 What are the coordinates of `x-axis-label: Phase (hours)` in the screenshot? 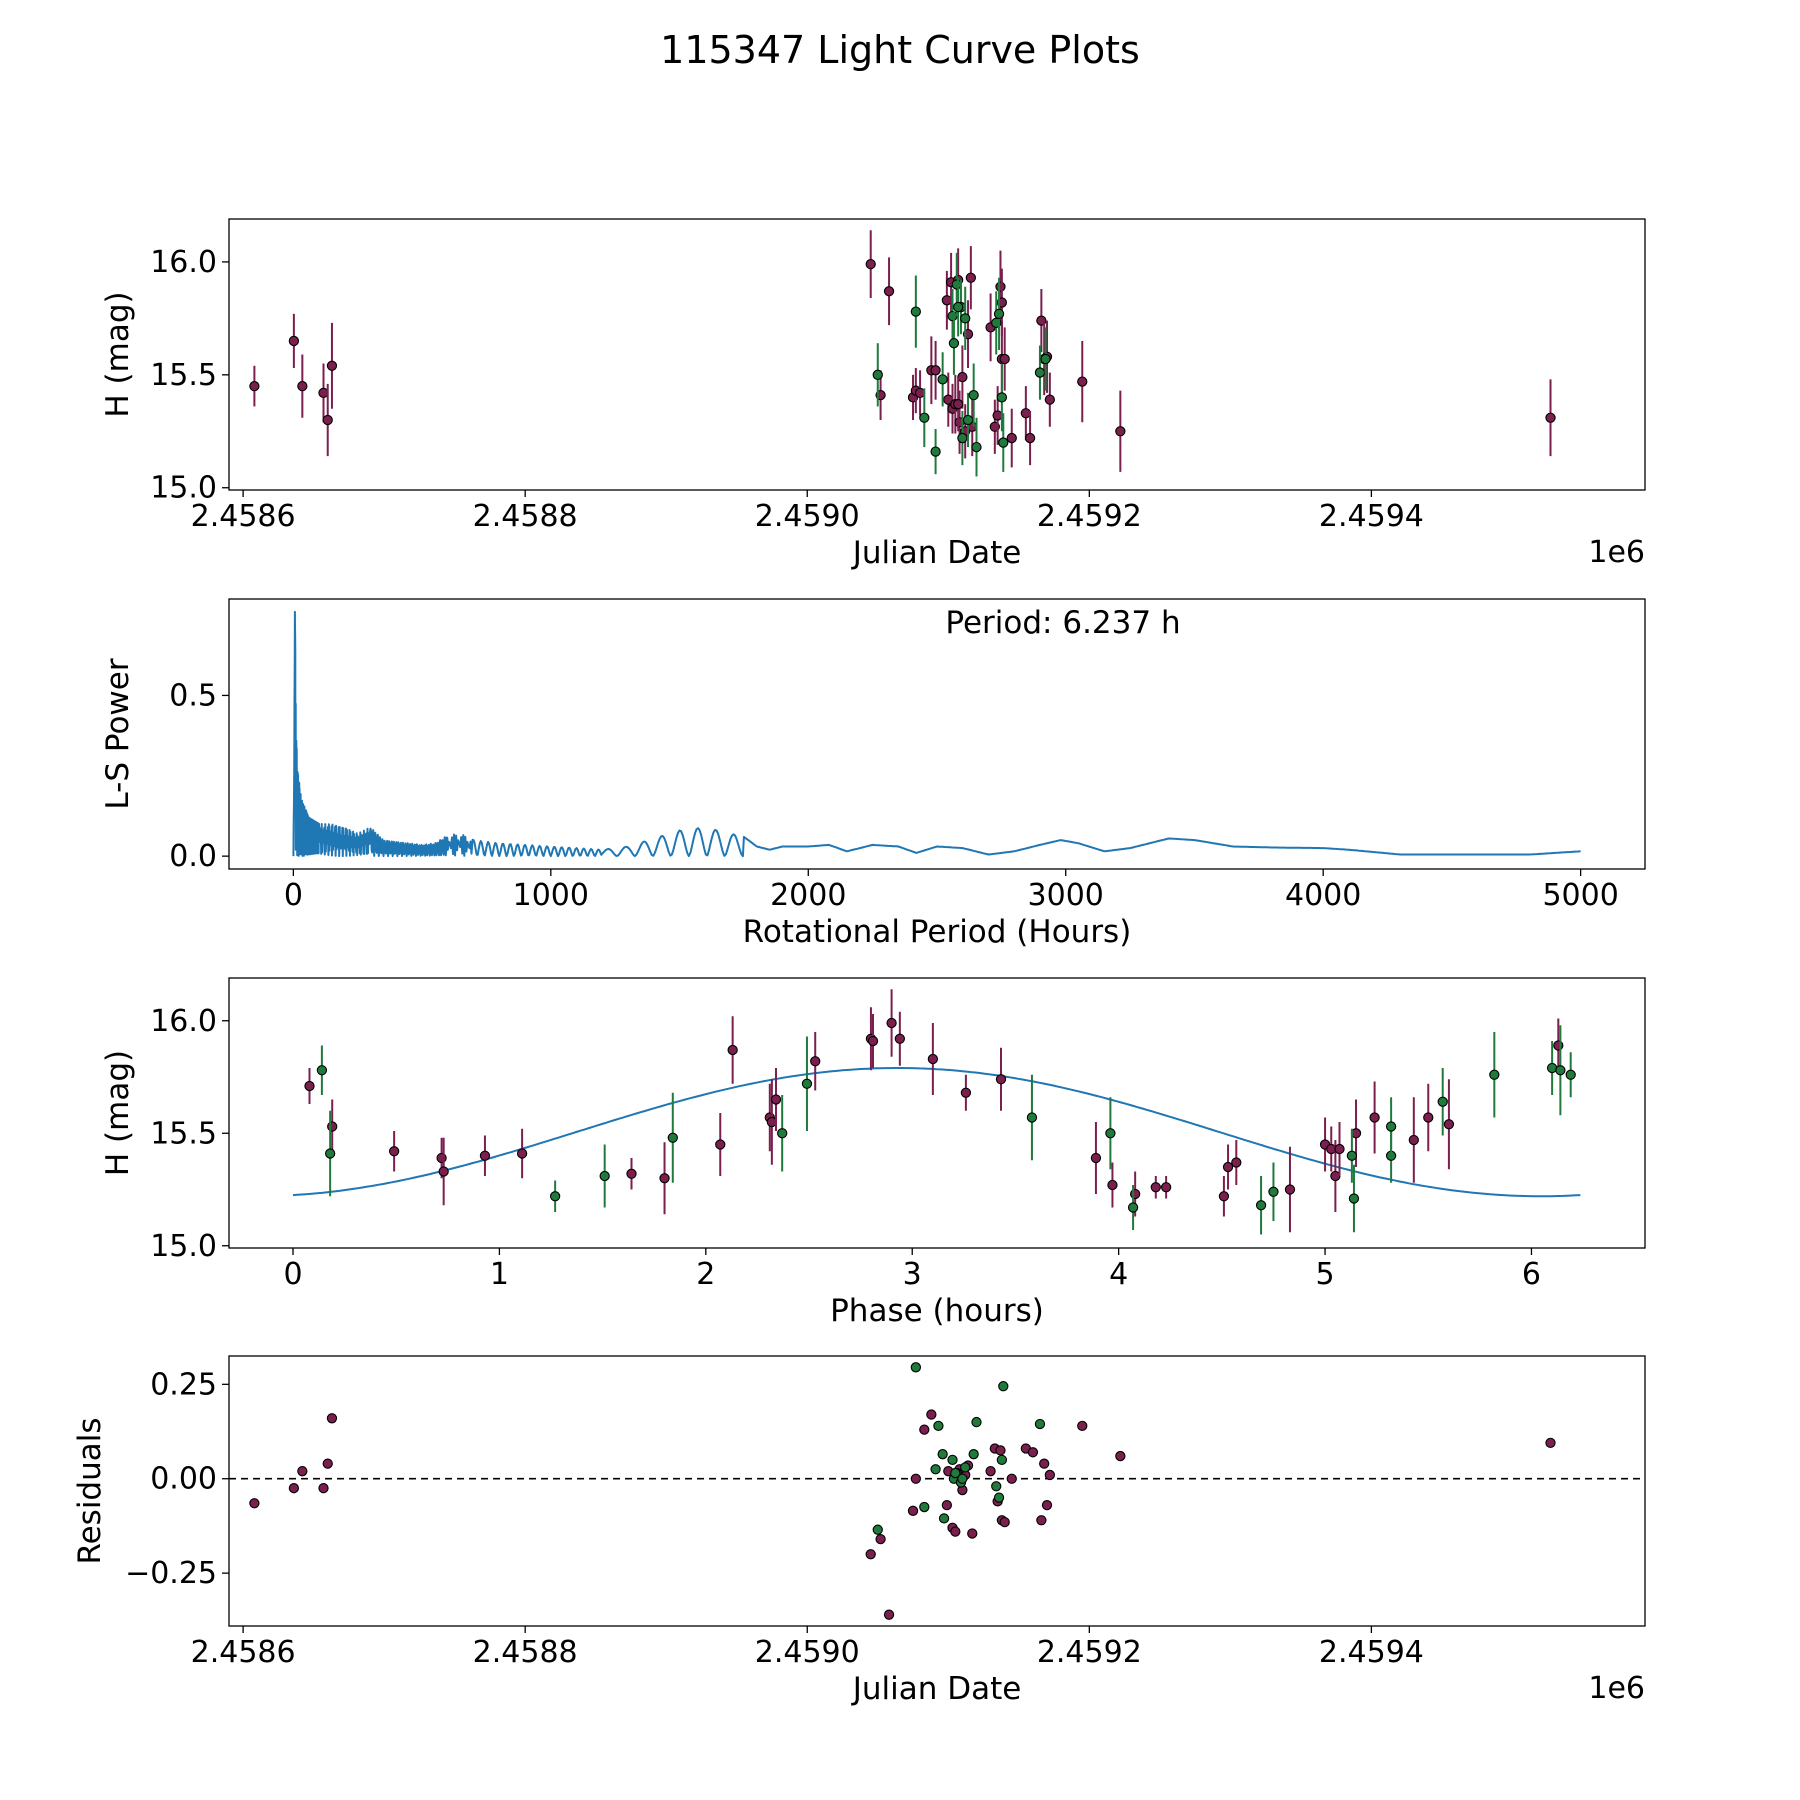 It's located at (937, 1311).